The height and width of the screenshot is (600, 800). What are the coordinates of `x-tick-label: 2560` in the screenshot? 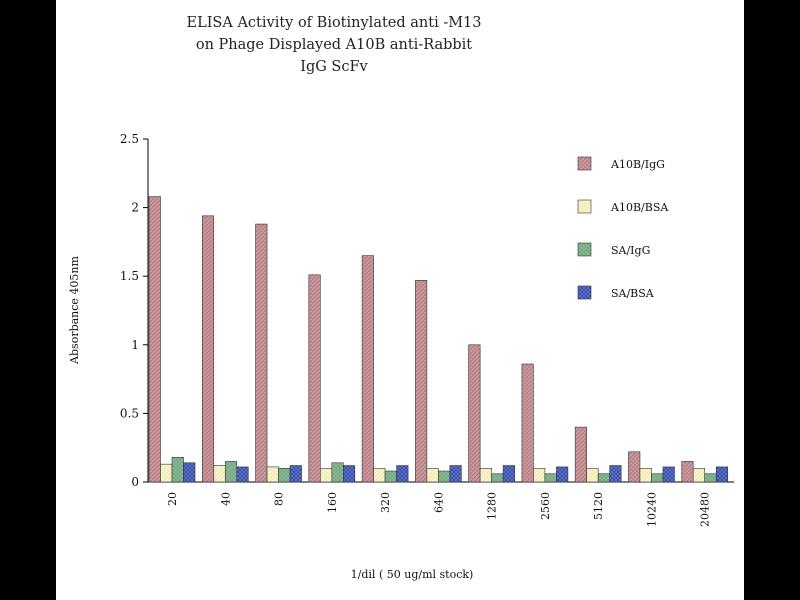 It's located at (545, 506).